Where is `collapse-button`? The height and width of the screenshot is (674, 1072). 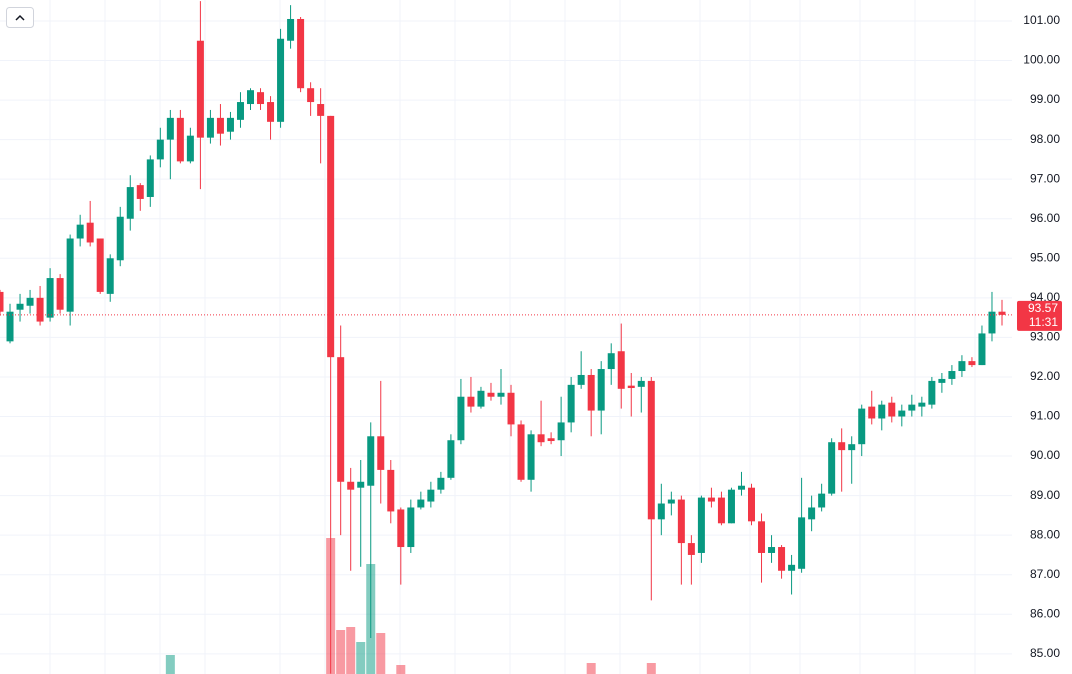 collapse-button is located at coordinates (20, 17).